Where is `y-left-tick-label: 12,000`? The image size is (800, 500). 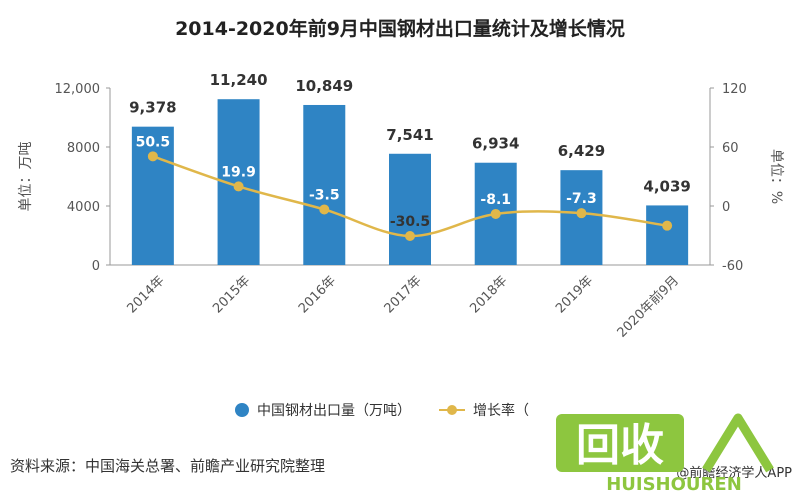 y-left-tick-label: 12,000 is located at coordinates (78, 89).